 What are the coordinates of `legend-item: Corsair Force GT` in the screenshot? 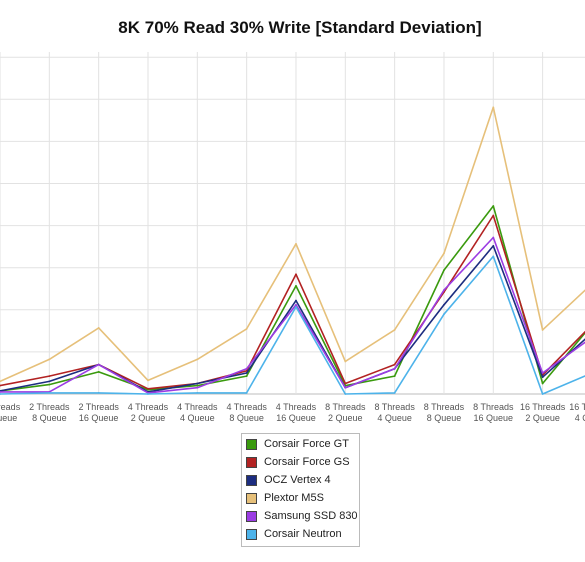 It's located at (300, 444).